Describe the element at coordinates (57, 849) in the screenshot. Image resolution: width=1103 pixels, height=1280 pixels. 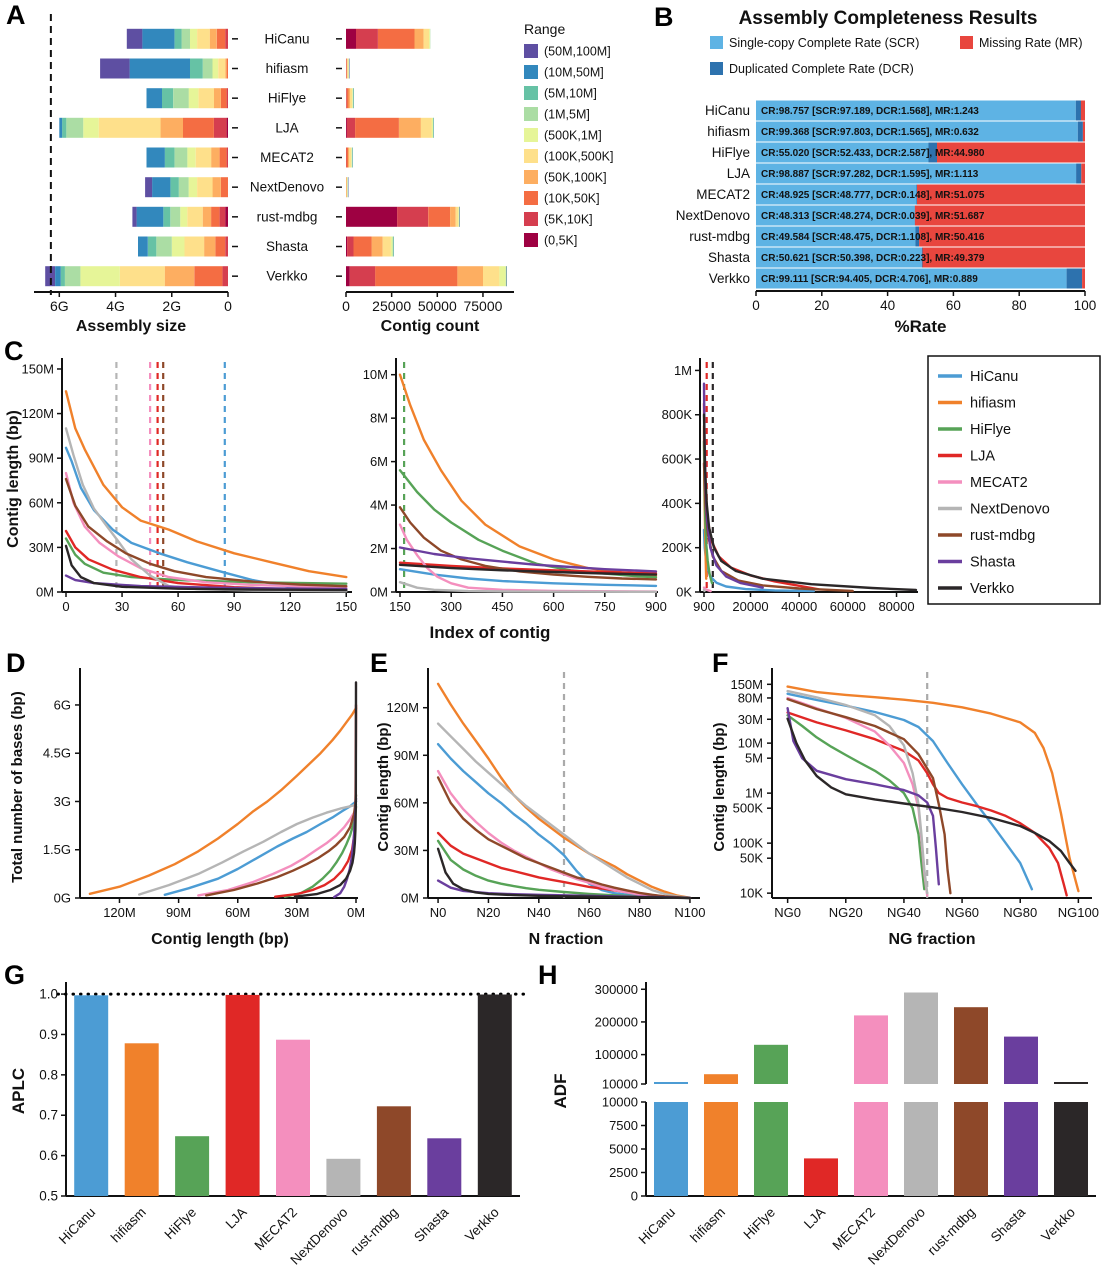
I see `tick-label: 1.5G` at that location.